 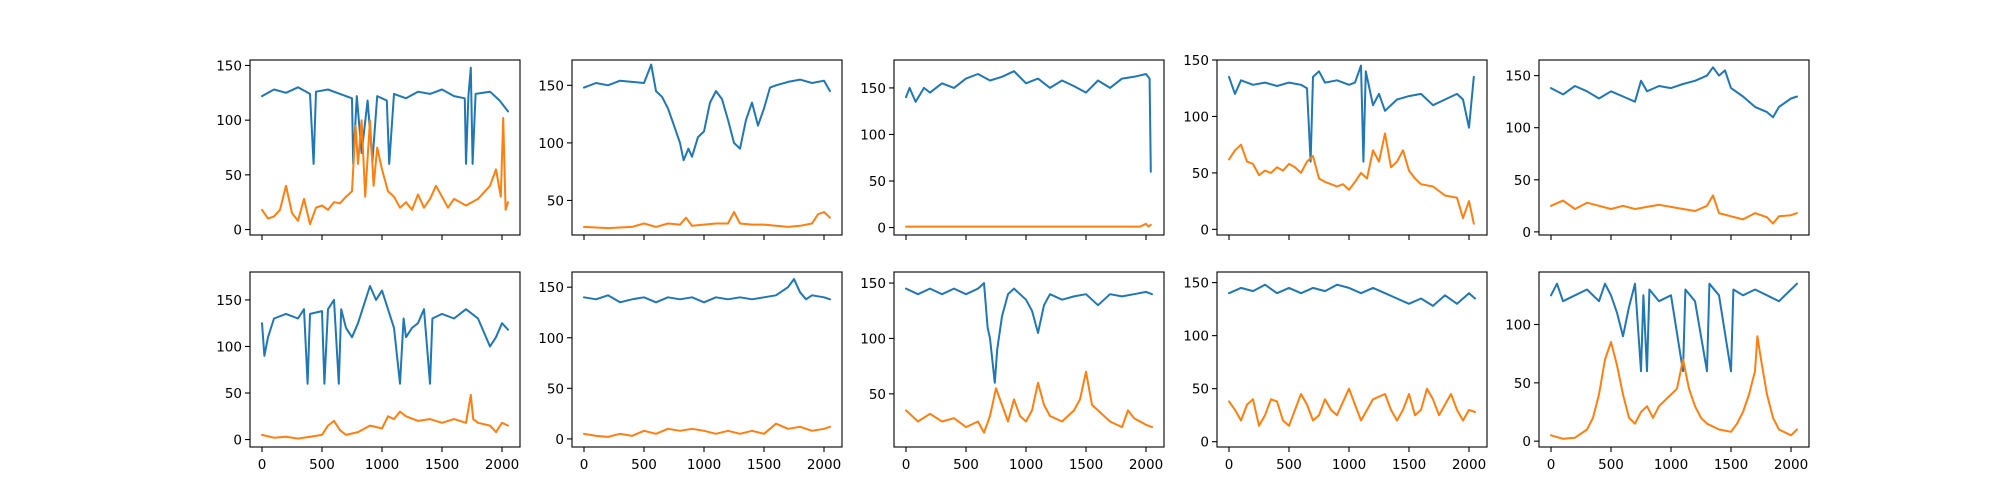 I want to click on subplot-10-xtick-label-5: 2000, so click(x=1791, y=465).